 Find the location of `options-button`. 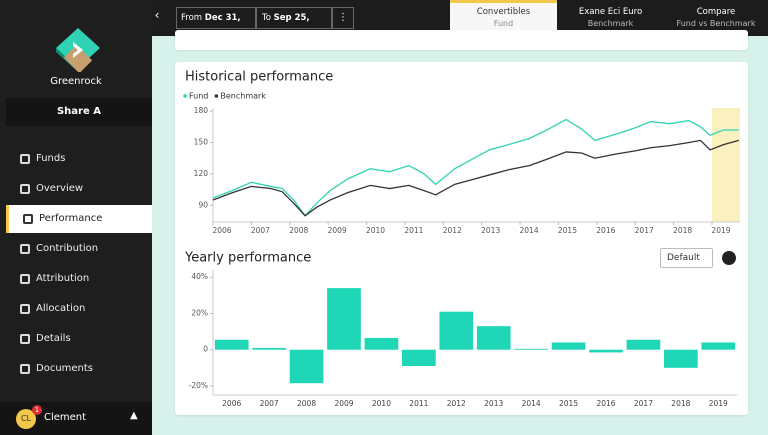

options-button is located at coordinates (729, 258).